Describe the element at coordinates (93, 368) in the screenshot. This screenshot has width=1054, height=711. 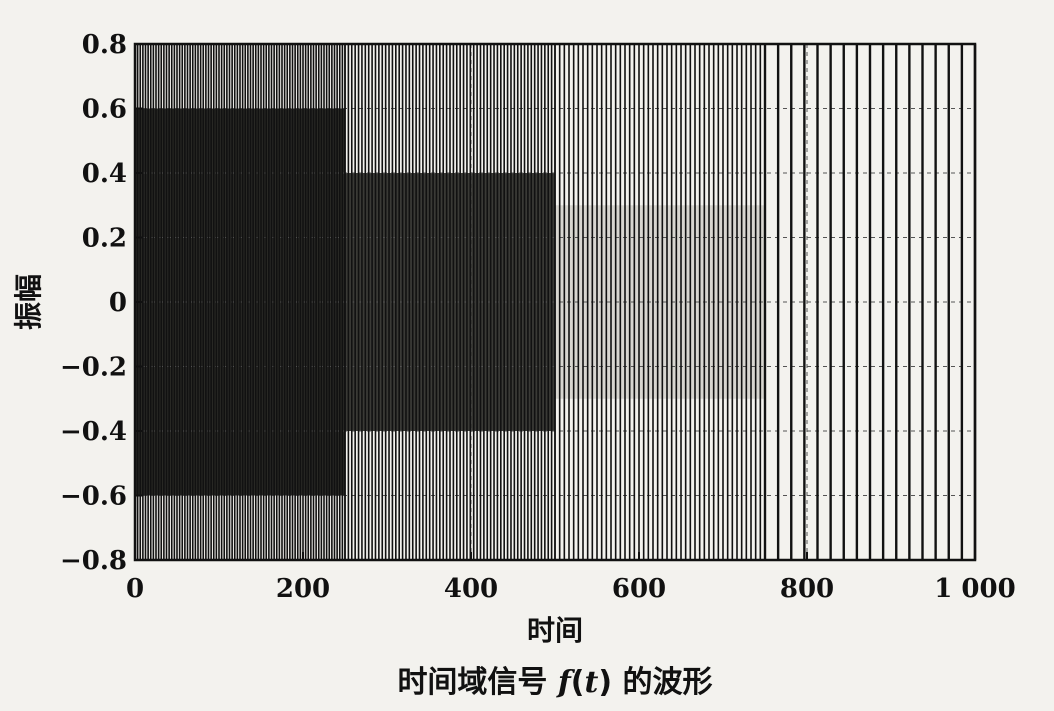
I see `y-tick-label: −0.2` at that location.